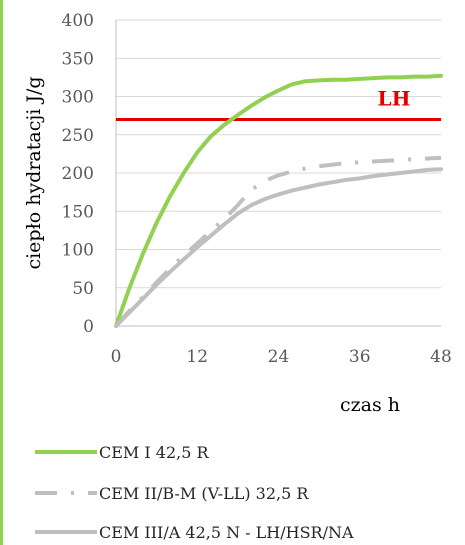  What do you see at coordinates (83, 289) in the screenshot?
I see `y-tick-label: 50` at bounding box center [83, 289].